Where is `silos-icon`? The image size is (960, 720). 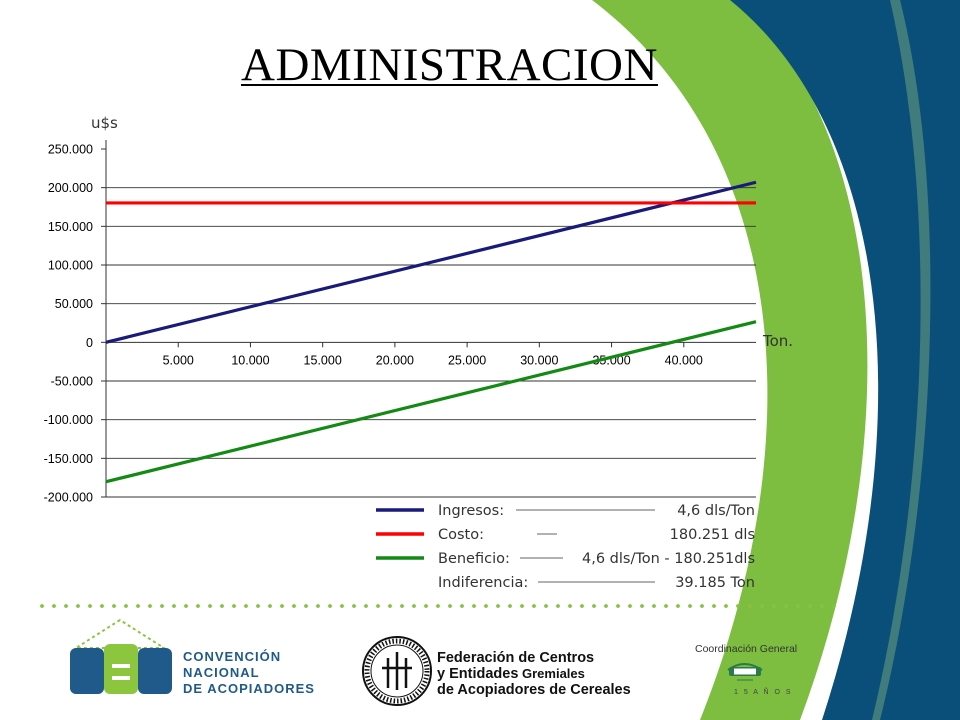 silos-icon is located at coordinates (121, 656).